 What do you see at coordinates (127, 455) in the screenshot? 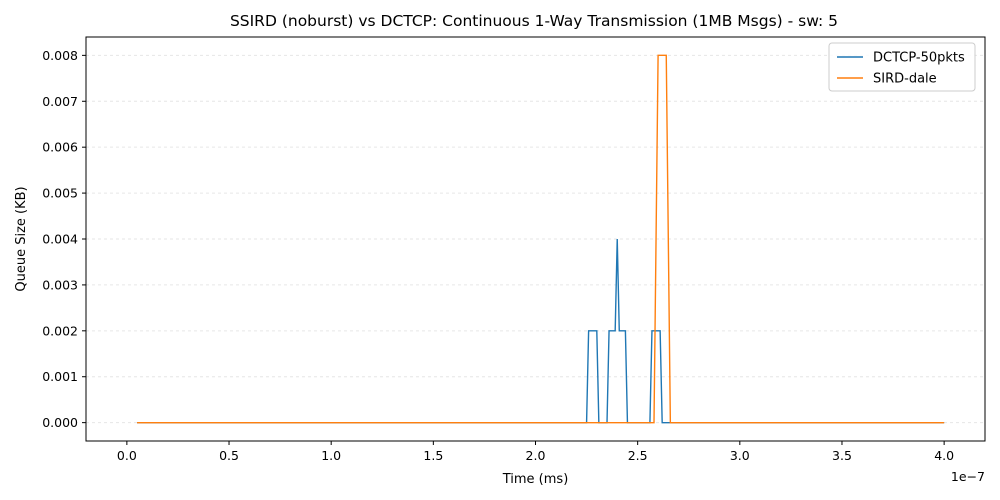
I see `x-tick-label: 0.0` at bounding box center [127, 455].